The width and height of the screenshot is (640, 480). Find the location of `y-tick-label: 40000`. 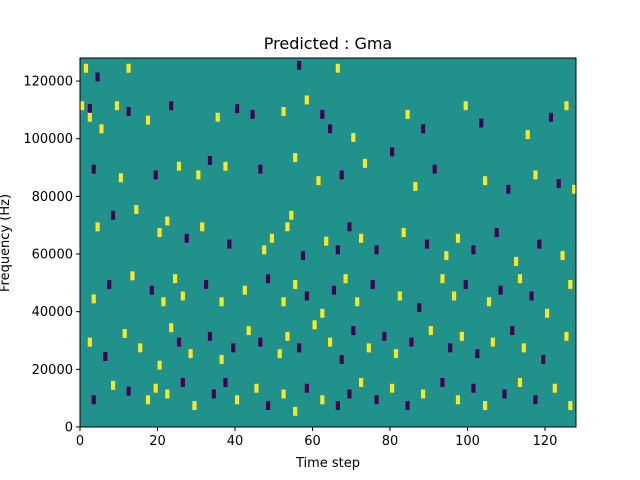

y-tick-label: 40000 is located at coordinates (52, 312).